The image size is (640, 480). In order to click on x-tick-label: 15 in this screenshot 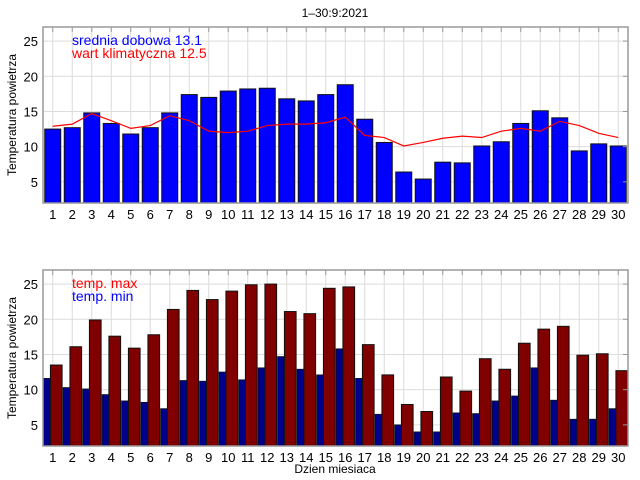, I will do `click(326, 214)`.